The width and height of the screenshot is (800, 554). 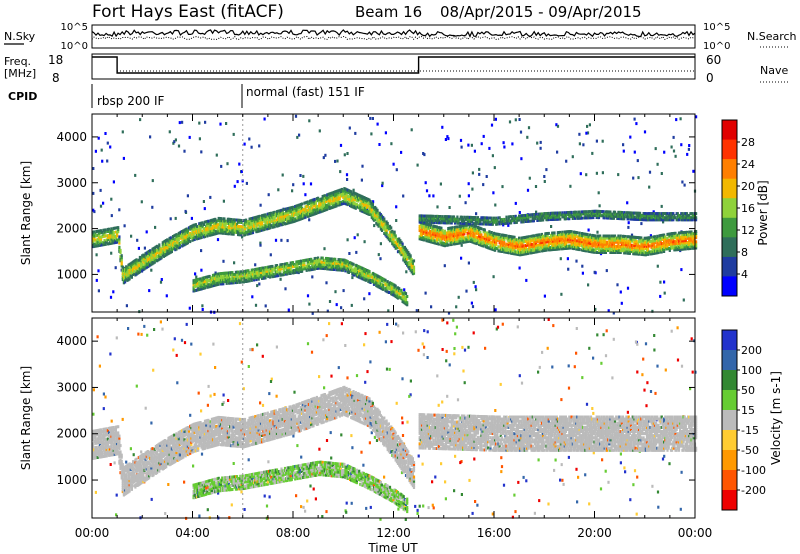 What do you see at coordinates (74, 46) in the screenshot?
I see `noise-left-tick-bottom: 10^0` at bounding box center [74, 46].